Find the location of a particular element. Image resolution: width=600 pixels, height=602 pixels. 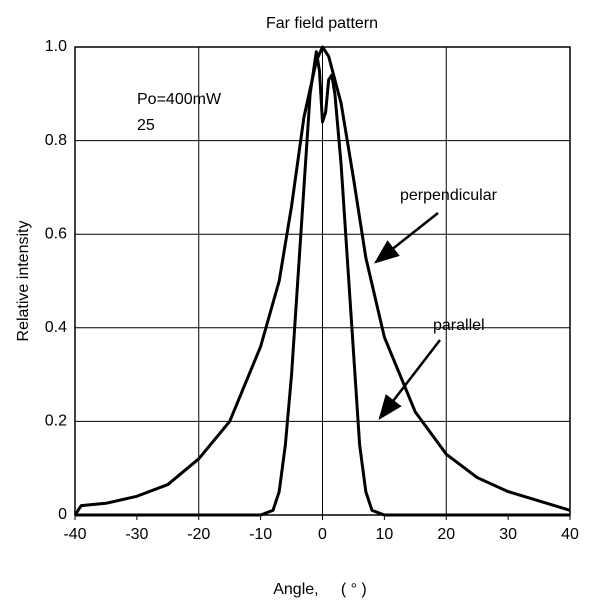

y-tick-label: 0.6 is located at coordinates (56, 233).